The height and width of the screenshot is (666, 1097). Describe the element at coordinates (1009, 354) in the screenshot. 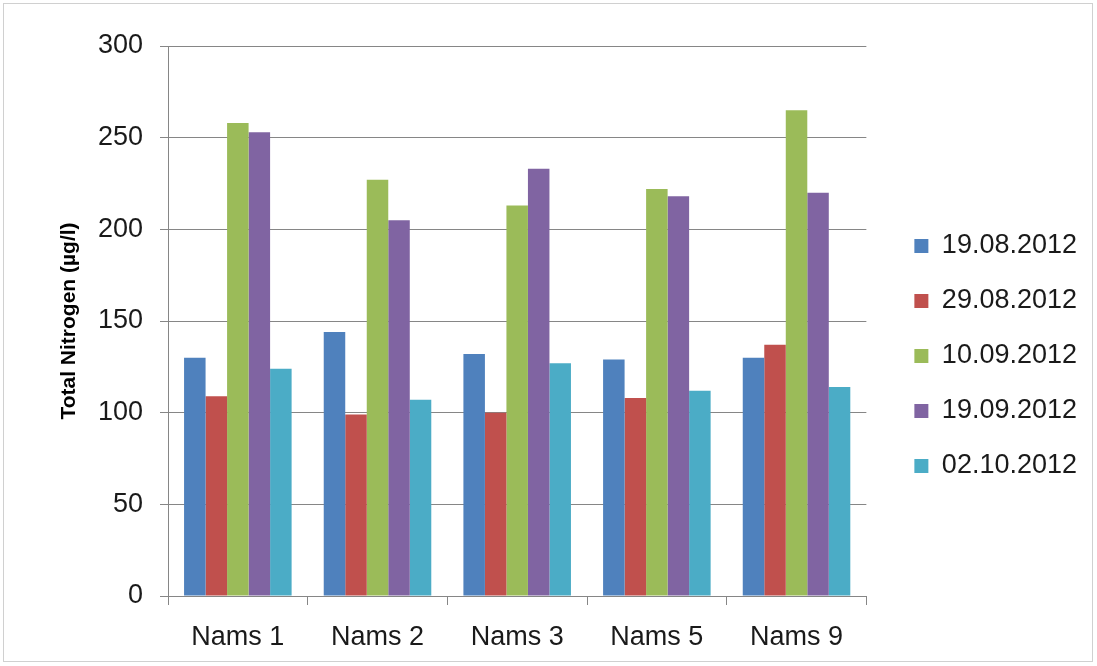

I see `legend-label: 10.09.2012` at that location.